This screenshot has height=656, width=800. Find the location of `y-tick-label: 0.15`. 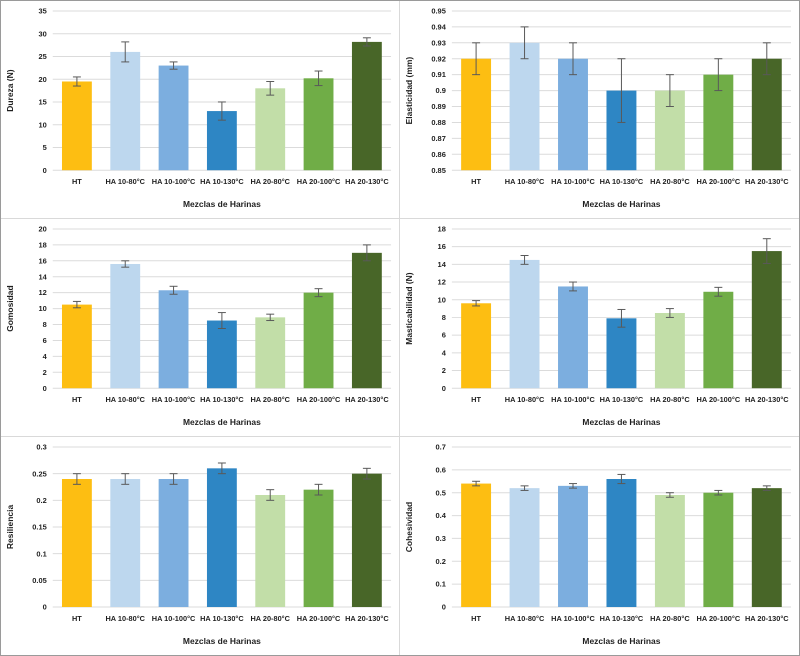

y-tick-label: 0.15 is located at coordinates (39, 527).